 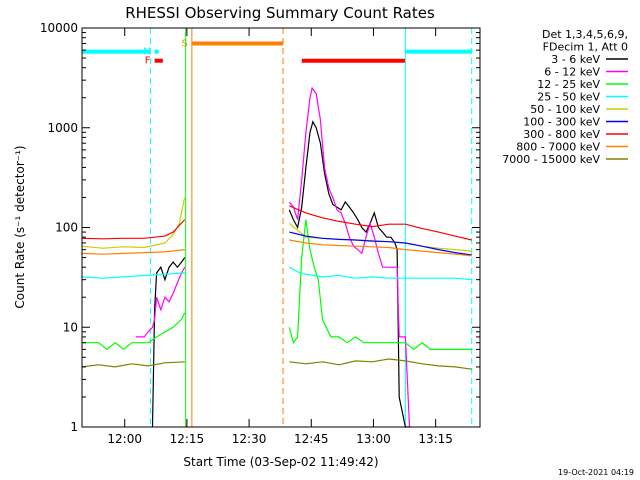 What do you see at coordinates (558, 147) in the screenshot?
I see `legend-label-7: 800 - 7000 keV` at bounding box center [558, 147].